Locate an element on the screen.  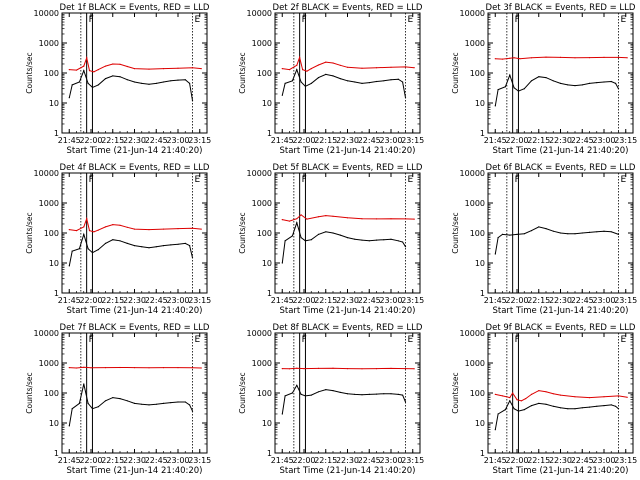
x-tick-label: 22:45 is located at coordinates (582, 140).